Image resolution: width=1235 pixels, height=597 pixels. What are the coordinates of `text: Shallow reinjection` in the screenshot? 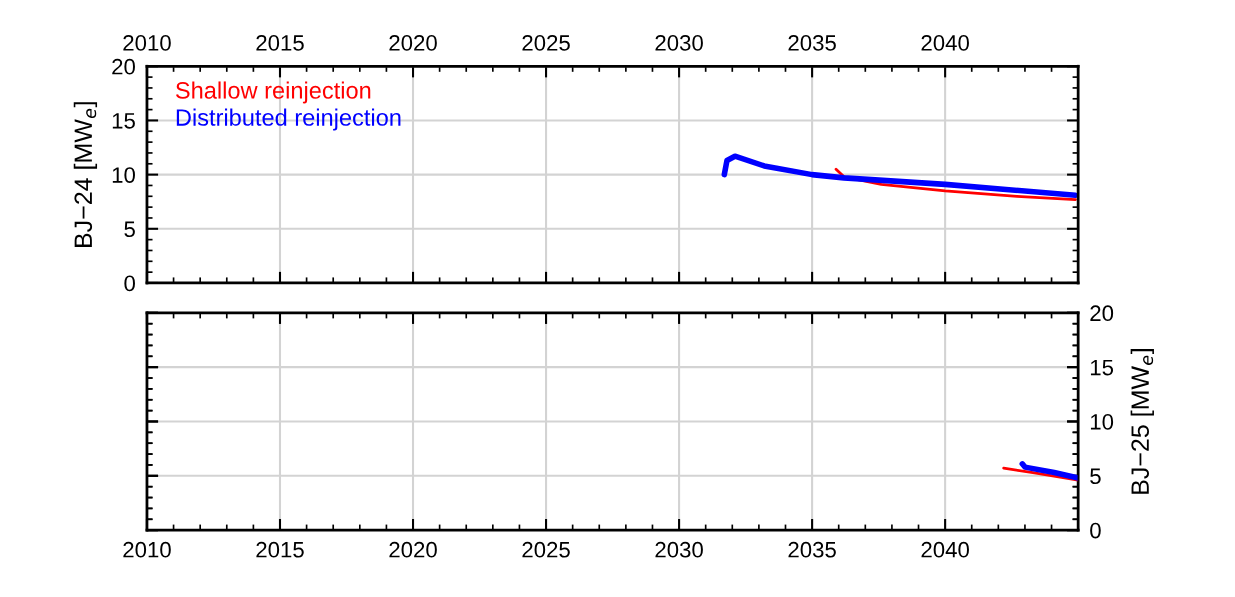 It's located at (273, 92).